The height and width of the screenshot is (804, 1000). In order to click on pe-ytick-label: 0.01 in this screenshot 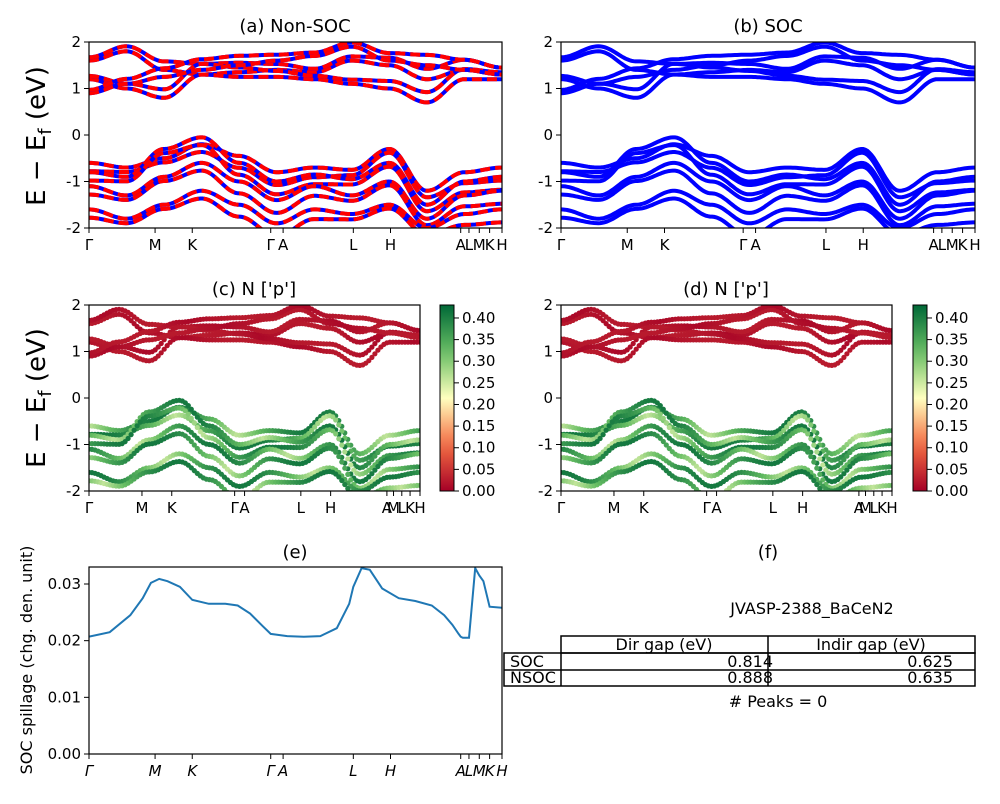, I will do `click(64, 697)`.